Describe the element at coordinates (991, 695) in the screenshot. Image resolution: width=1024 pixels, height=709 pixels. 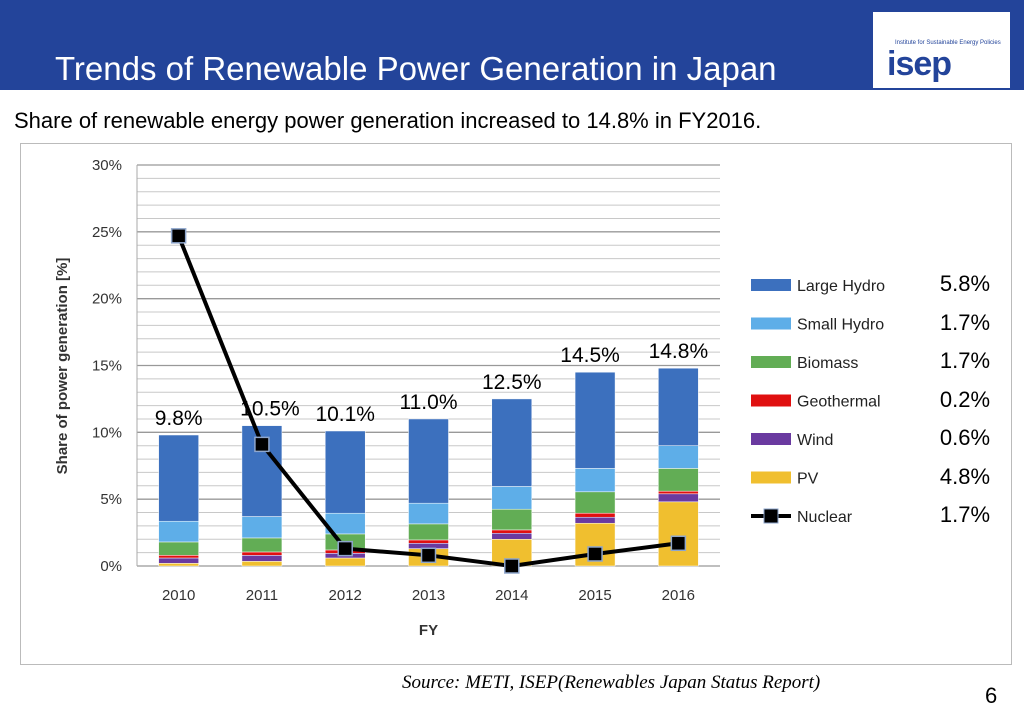
I see `page-number: 6` at that location.